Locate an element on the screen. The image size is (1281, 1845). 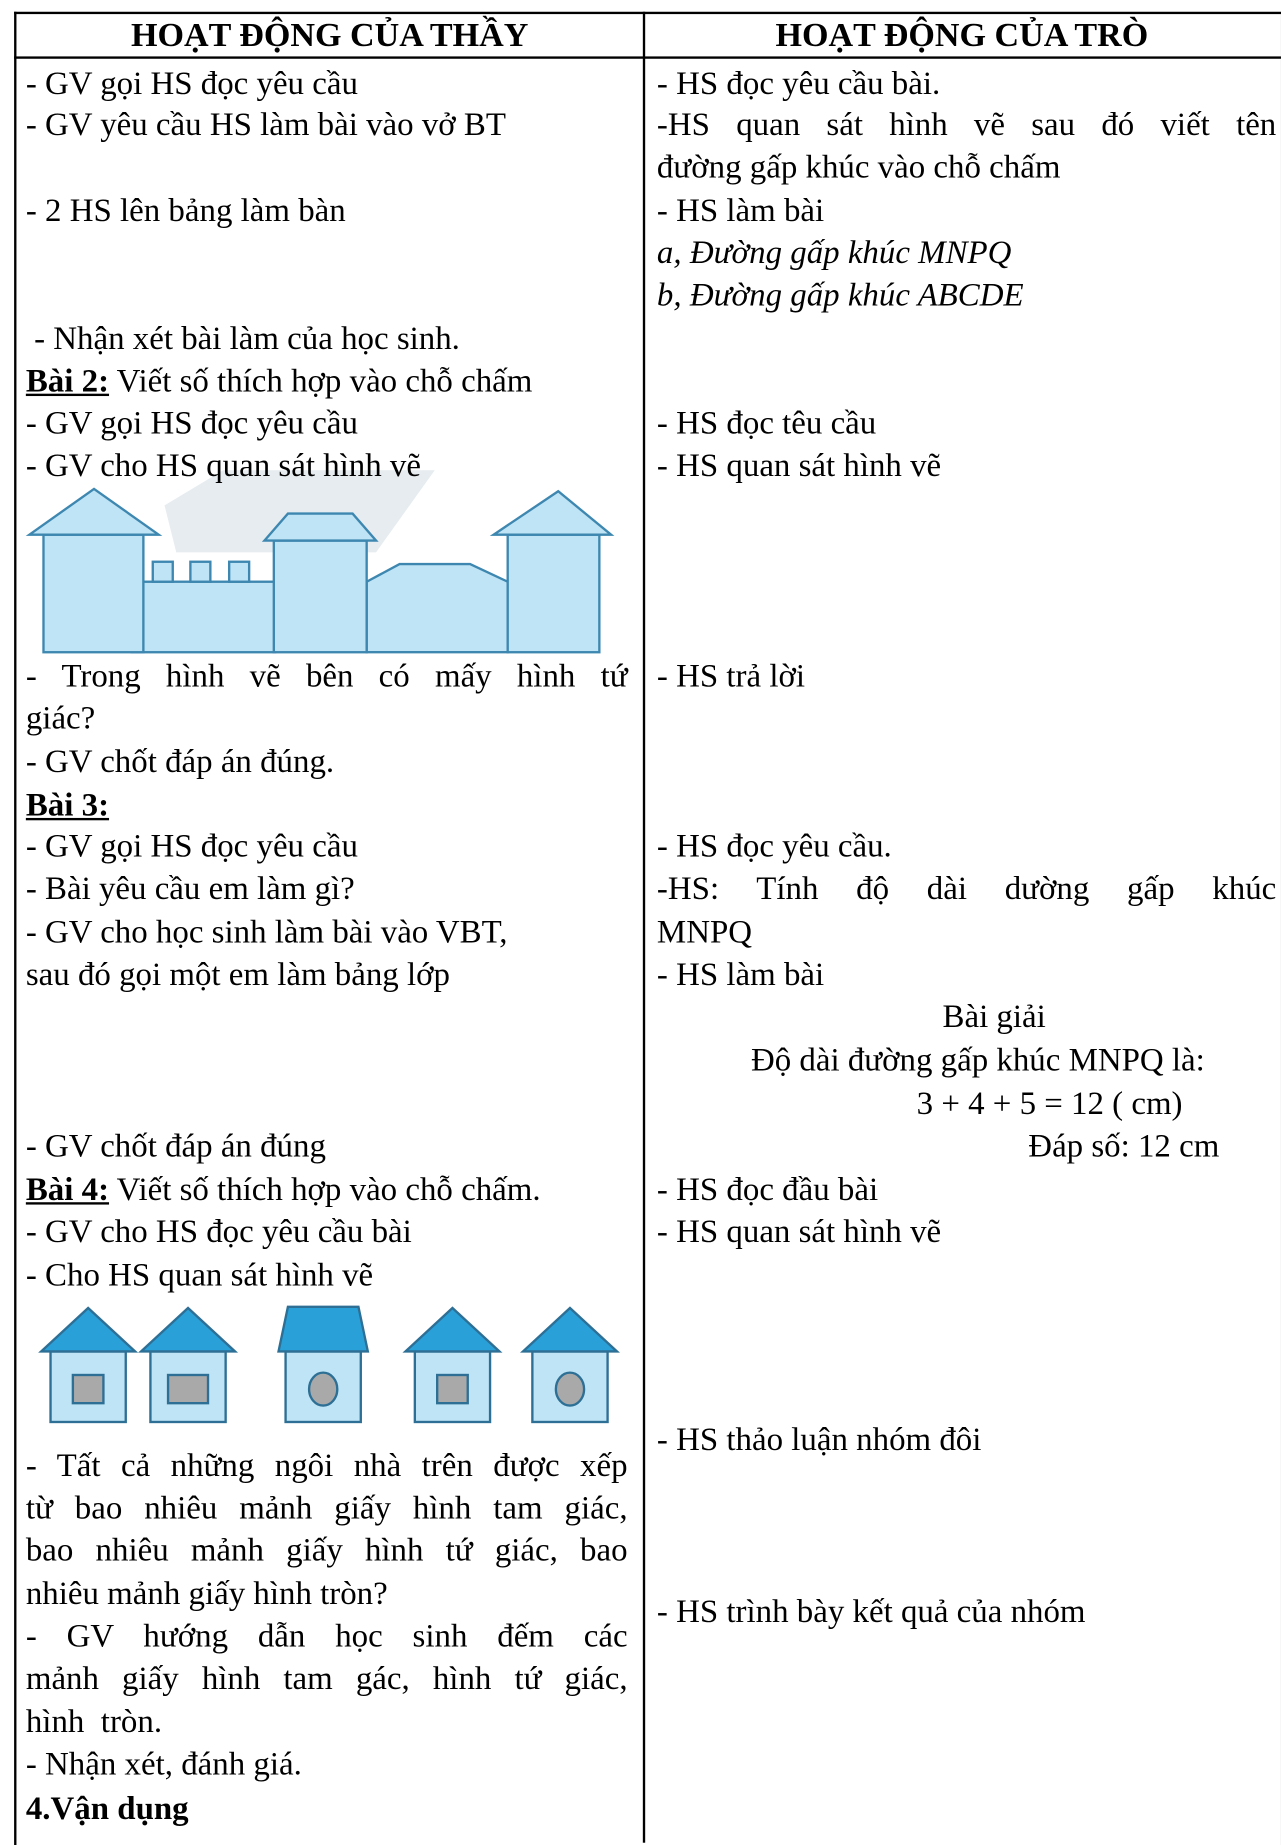
text-line: - Nhận xét, đánh giá. is located at coordinates (163, 1764).